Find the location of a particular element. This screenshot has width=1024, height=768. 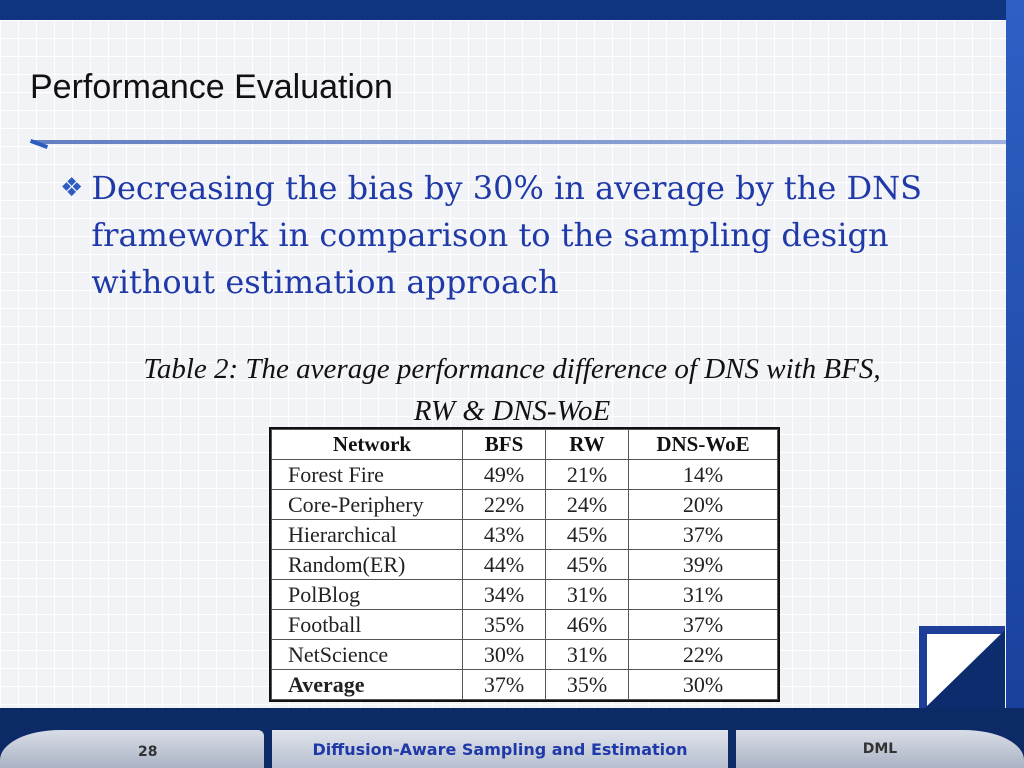

frame-right-edge is located at coordinates (1015, 384).